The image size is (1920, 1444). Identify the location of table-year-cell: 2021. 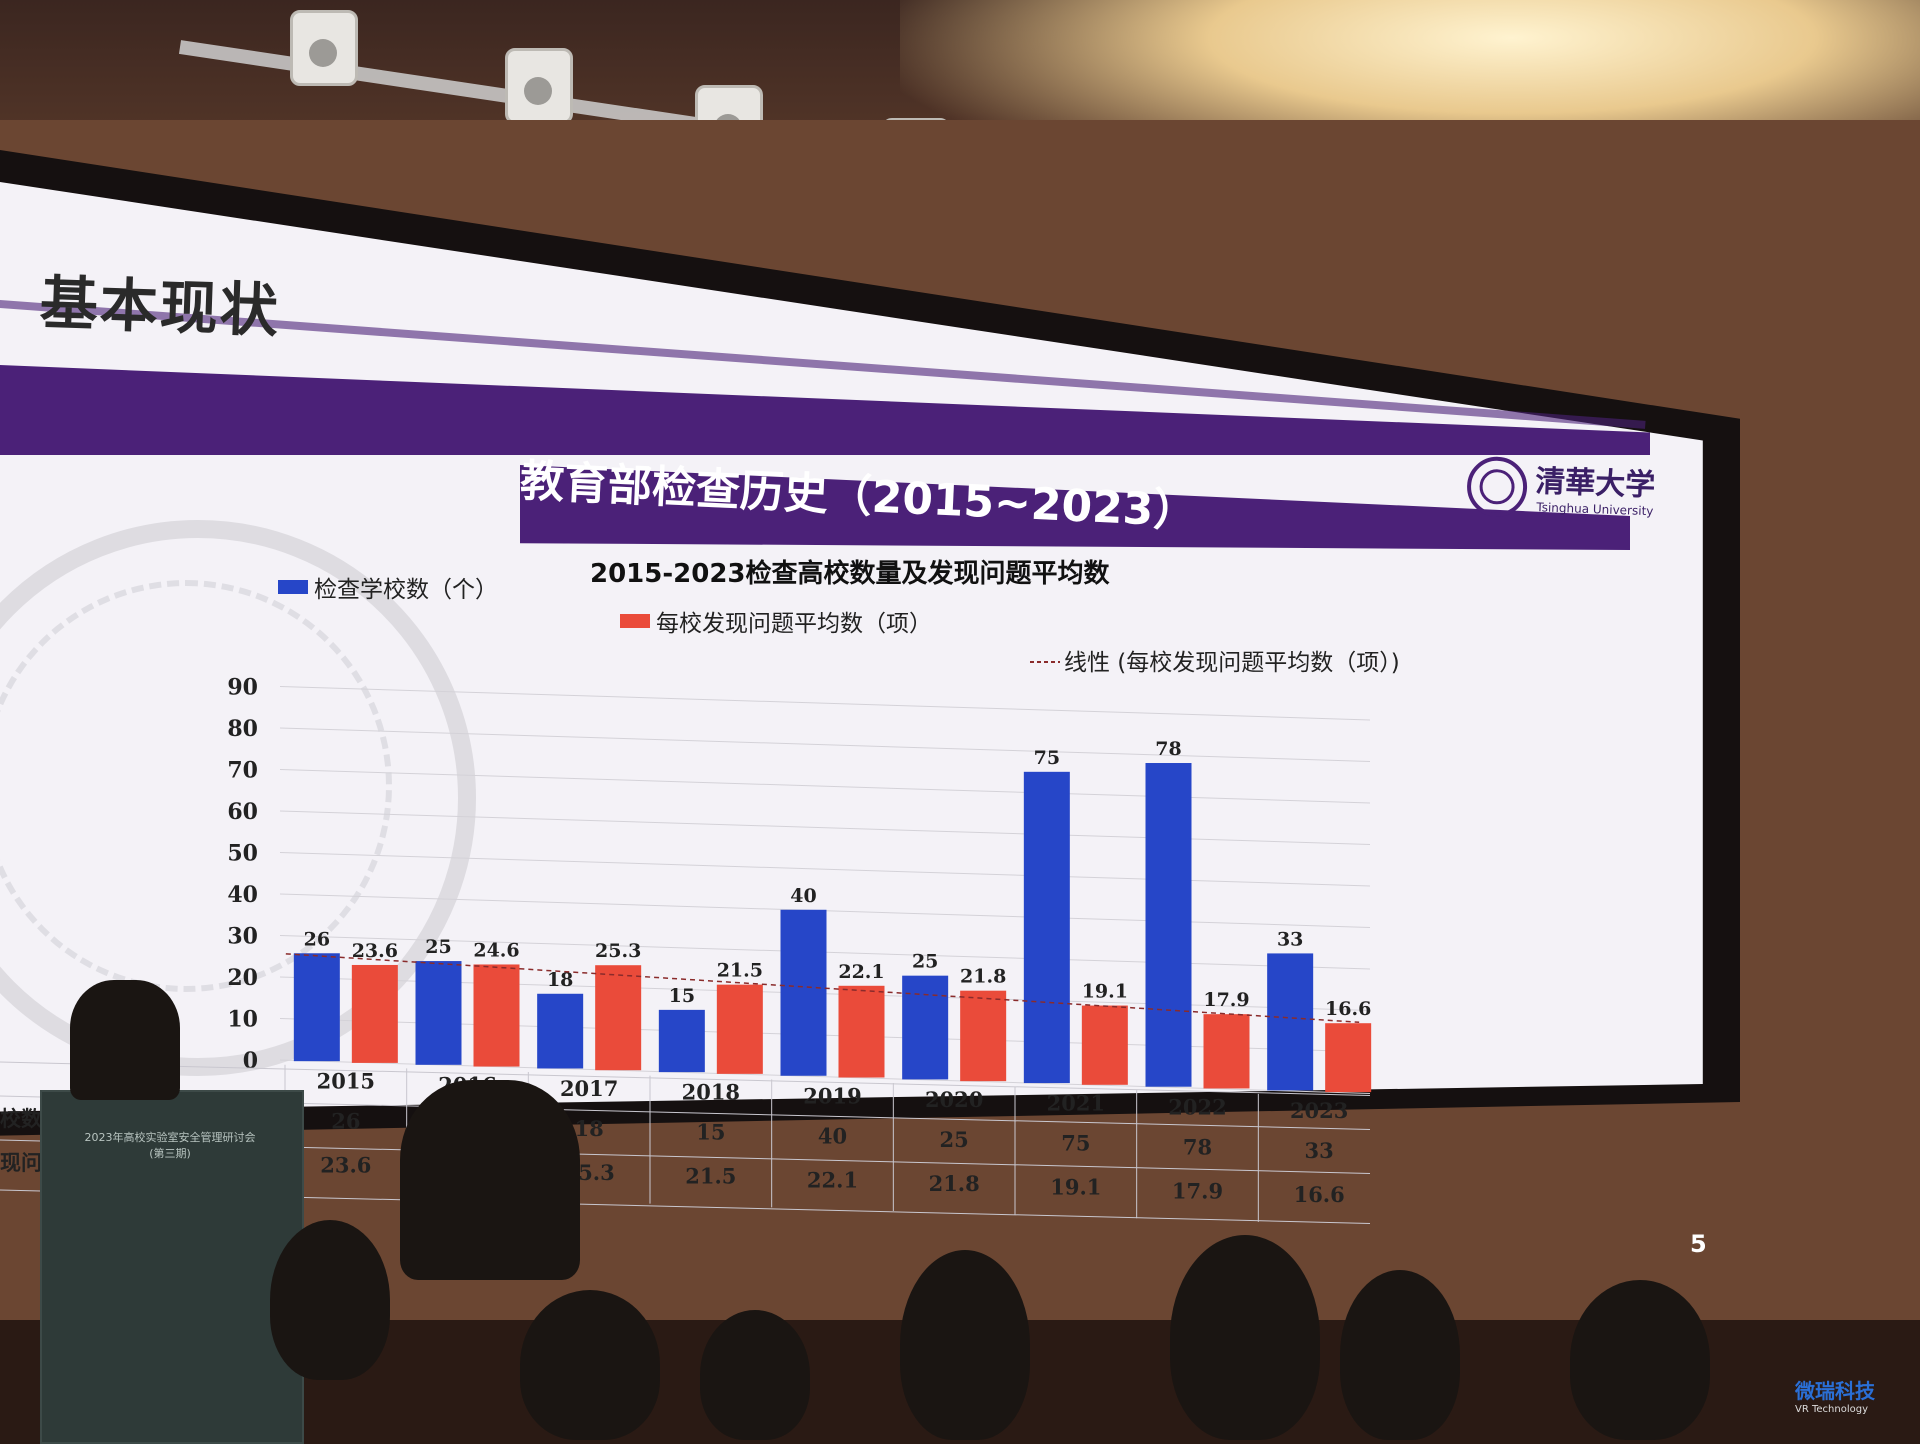
(1076, 1103).